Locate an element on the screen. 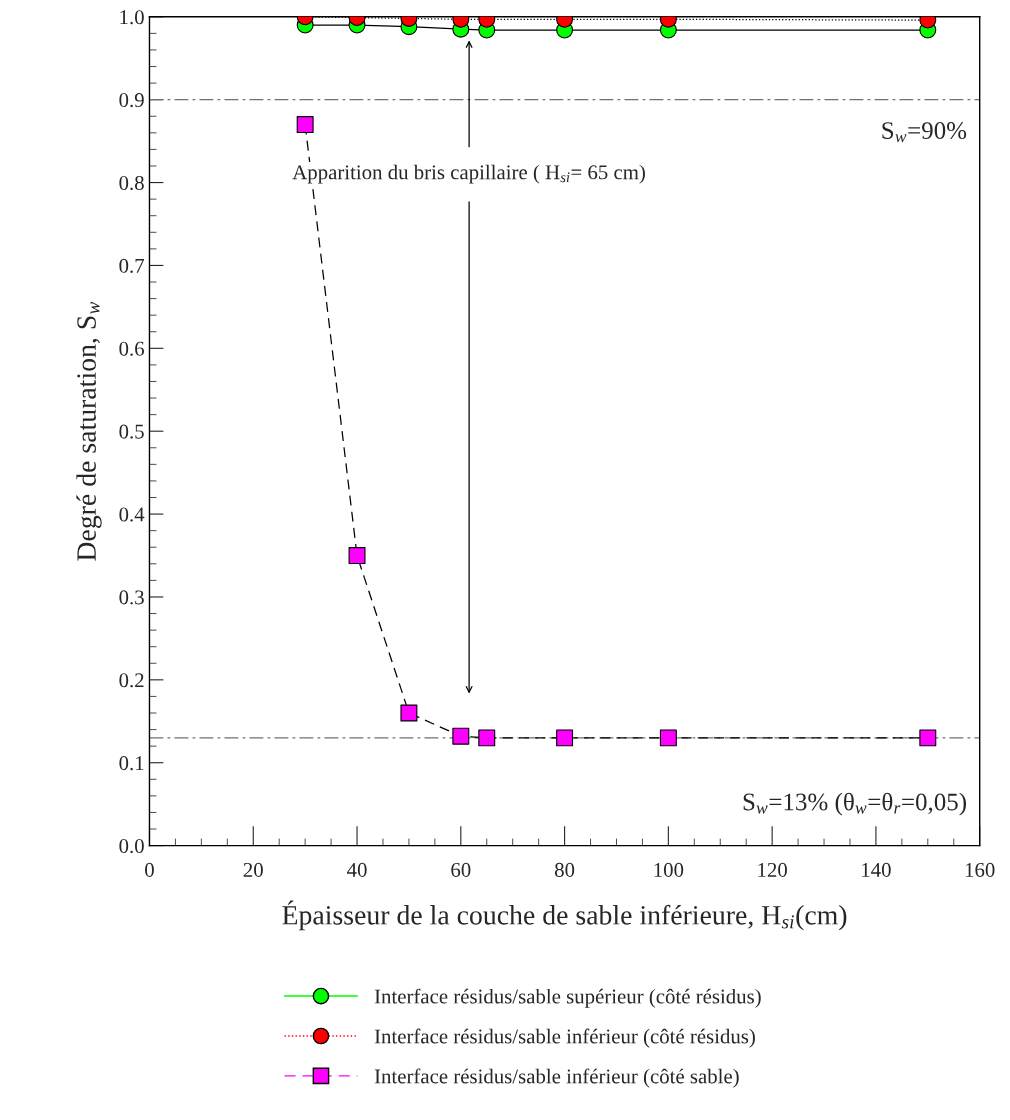  y-axis-title: Degré de saturation, S$_{w}$ is located at coordinates (89, 431).